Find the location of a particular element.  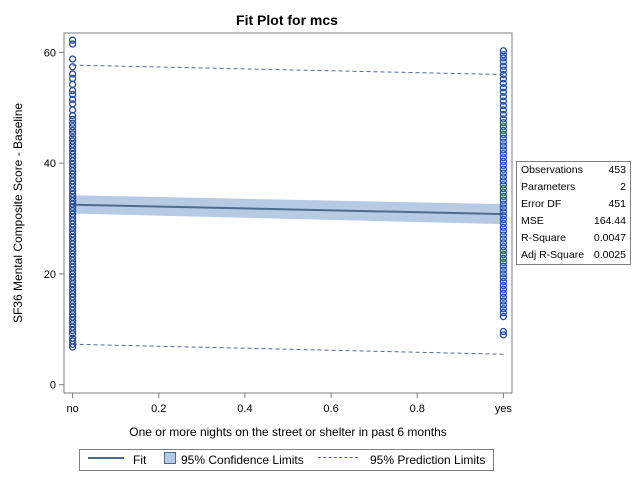

chart-title: Fit Plot for mcs is located at coordinates (287, 20).